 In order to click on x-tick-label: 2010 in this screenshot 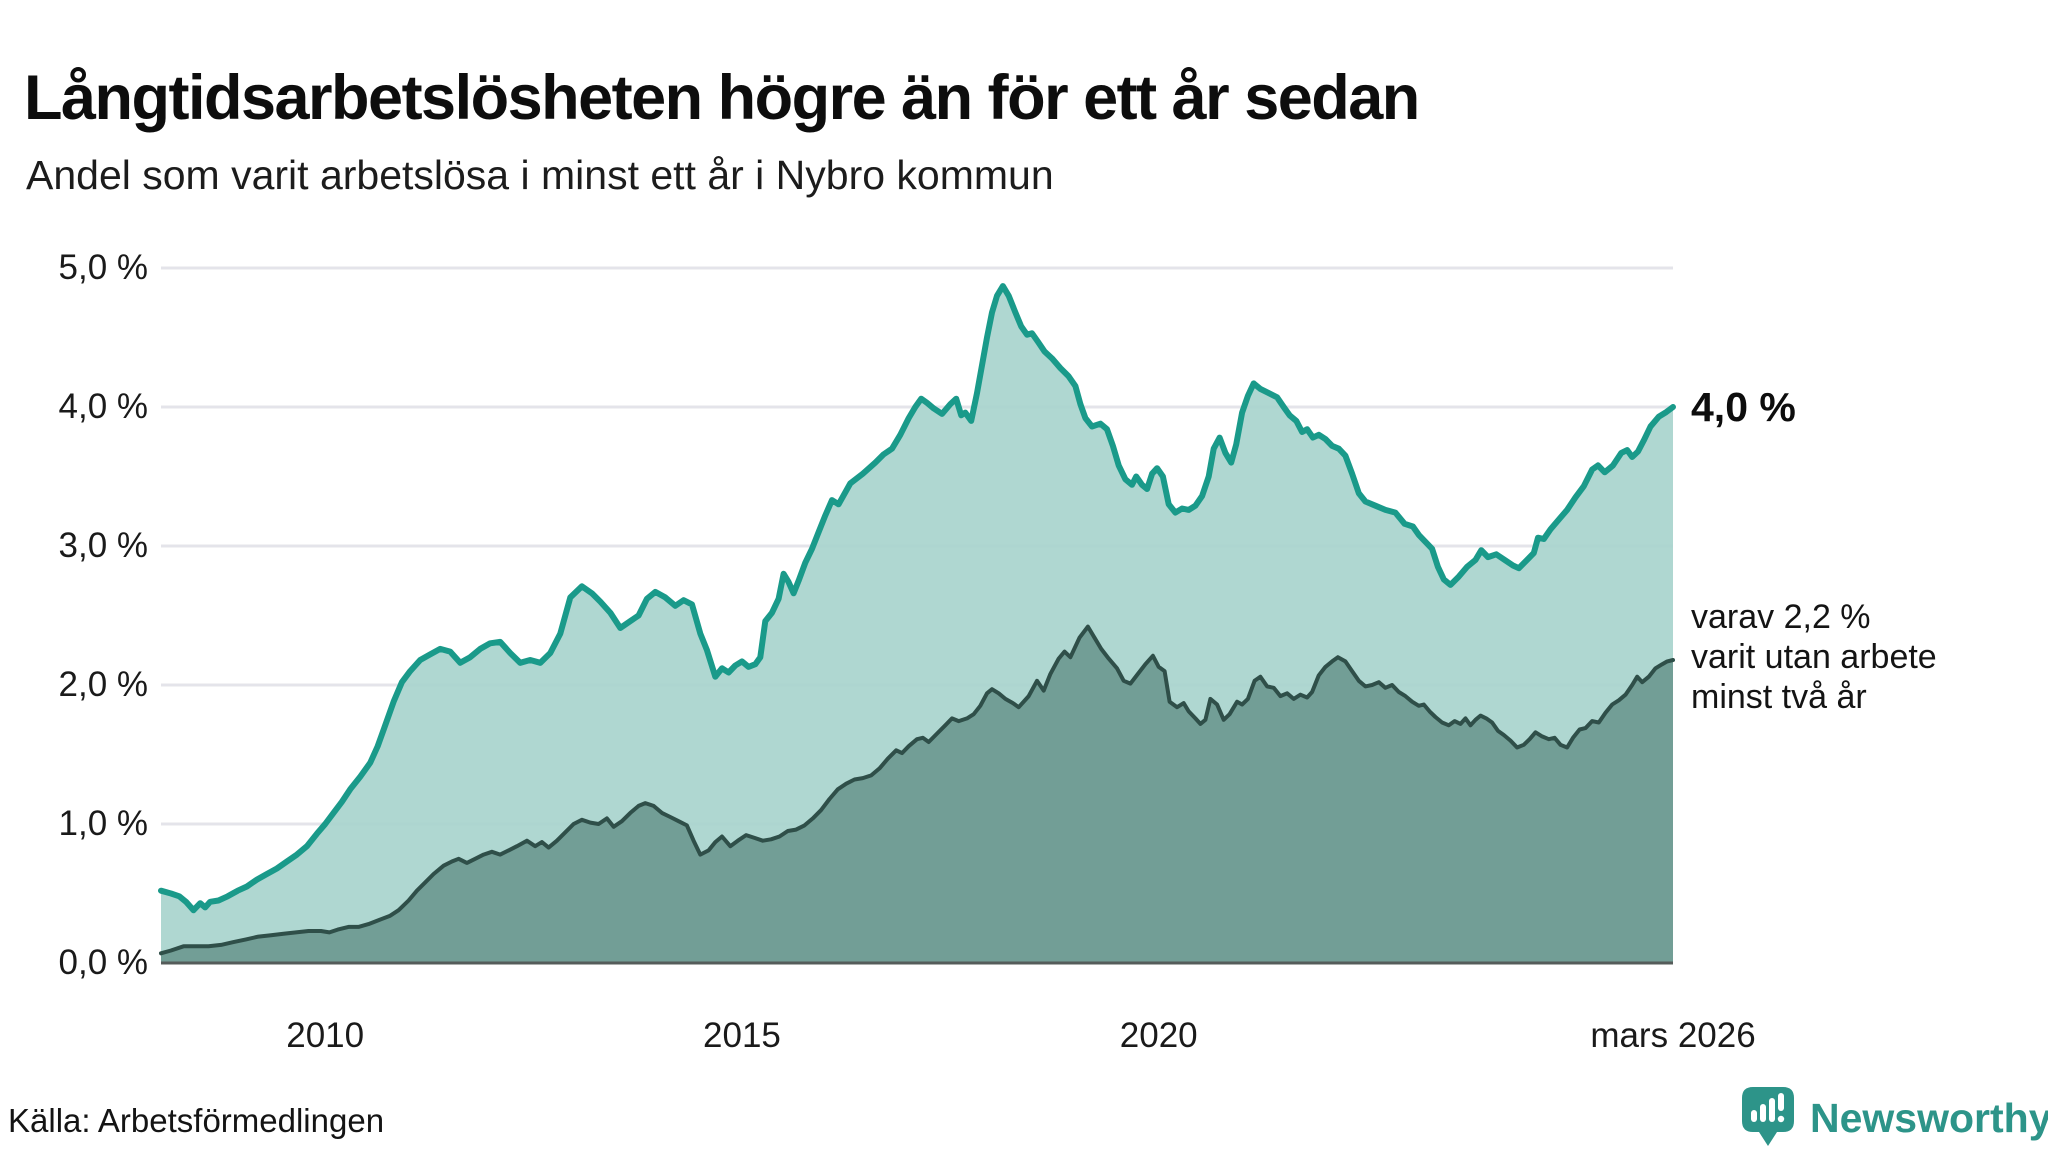, I will do `click(325, 1035)`.